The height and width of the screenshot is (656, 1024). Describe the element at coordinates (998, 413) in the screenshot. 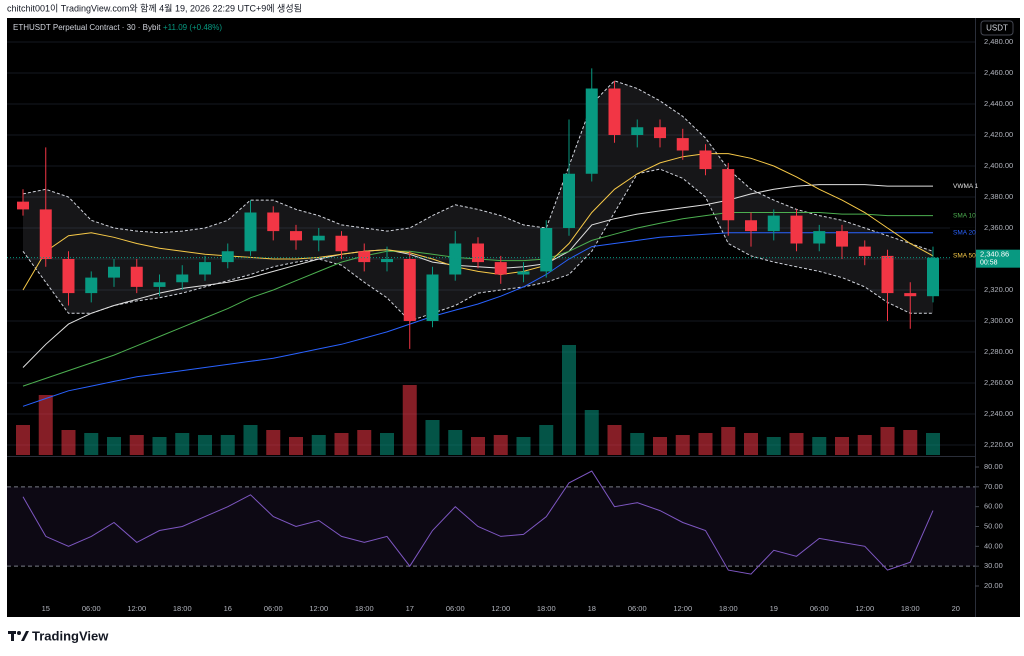

I see `y-tick-label: 2,240.00` at that location.